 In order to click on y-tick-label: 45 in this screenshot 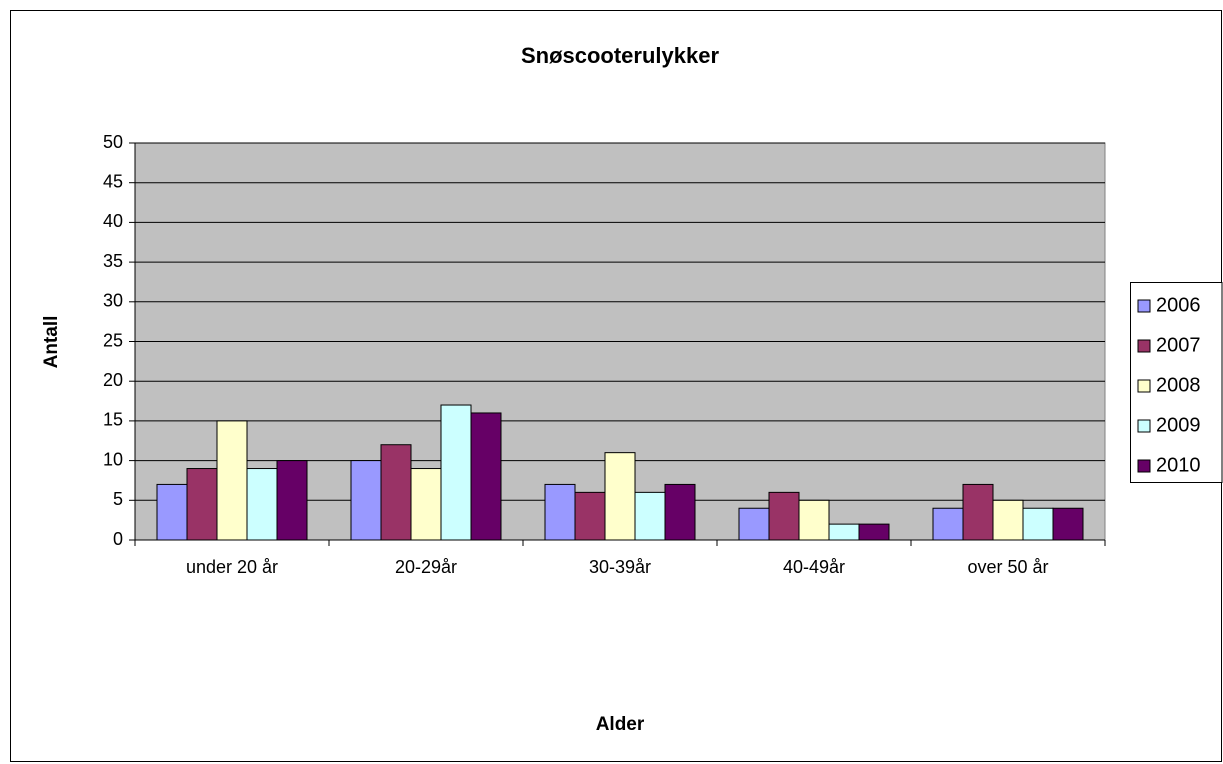, I will do `click(113, 181)`.